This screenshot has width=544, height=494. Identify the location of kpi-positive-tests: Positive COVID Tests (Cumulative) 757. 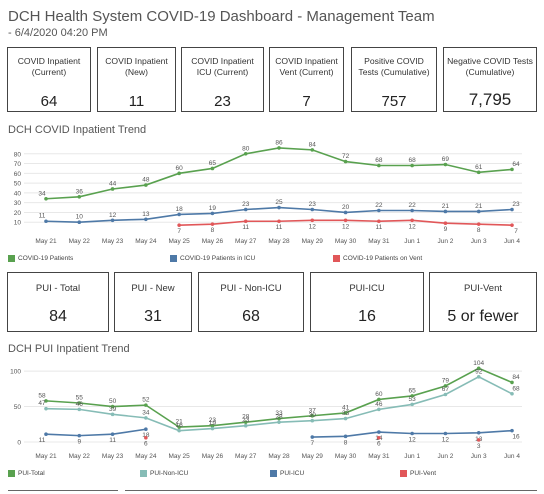
(394, 79).